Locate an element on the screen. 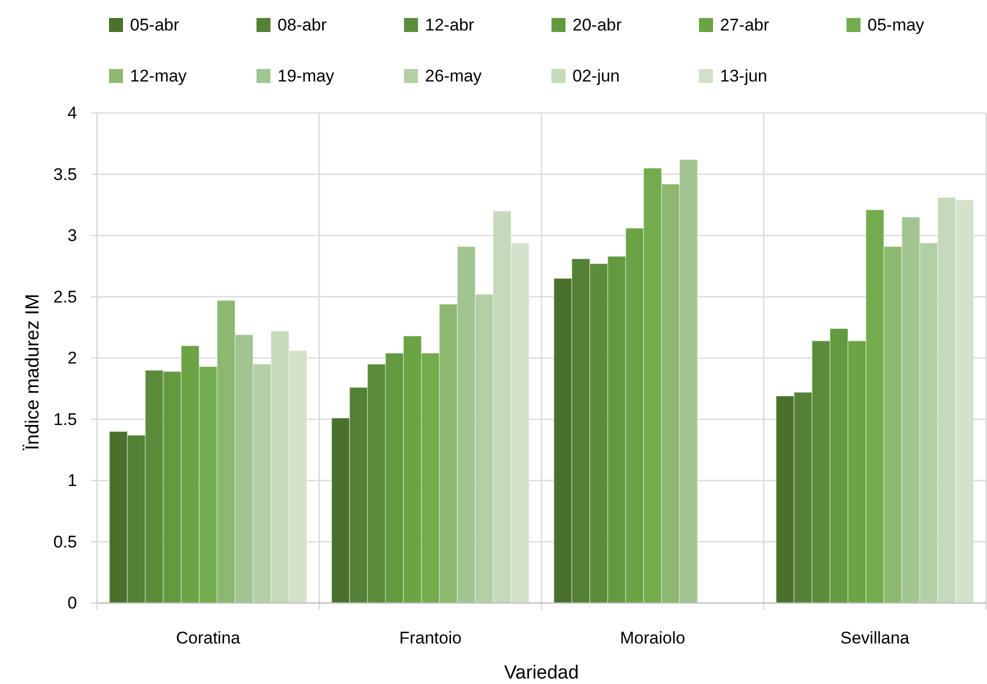  legend-label: 12-may is located at coordinates (159, 76).